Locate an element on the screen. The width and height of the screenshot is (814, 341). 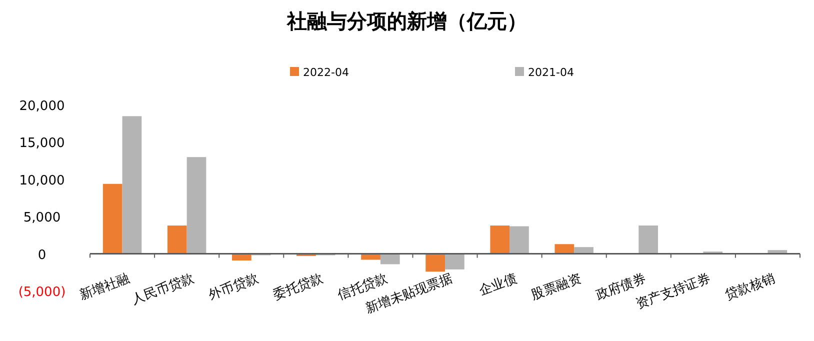
y-tick-label: 20,000 is located at coordinates (42, 106).